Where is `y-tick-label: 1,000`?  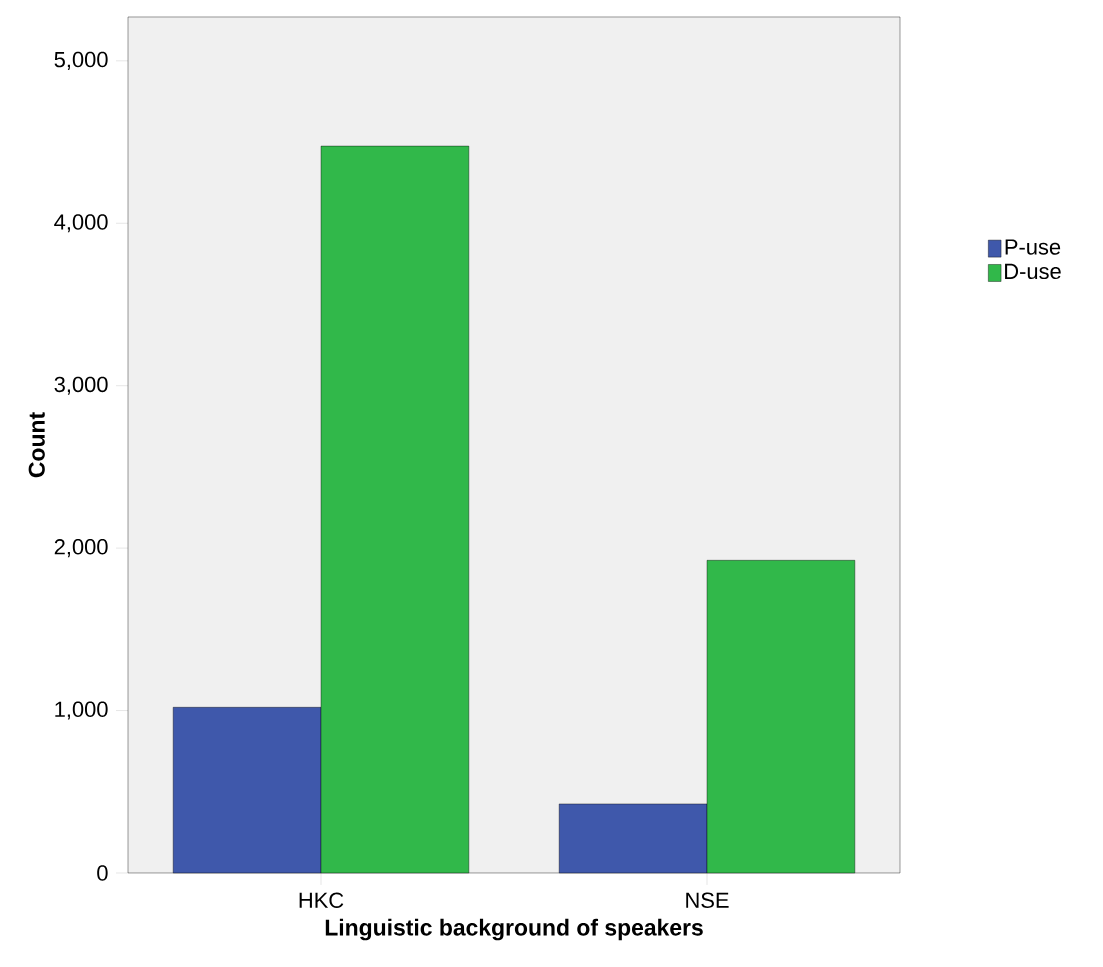 y-tick-label: 1,000 is located at coordinates (81, 710).